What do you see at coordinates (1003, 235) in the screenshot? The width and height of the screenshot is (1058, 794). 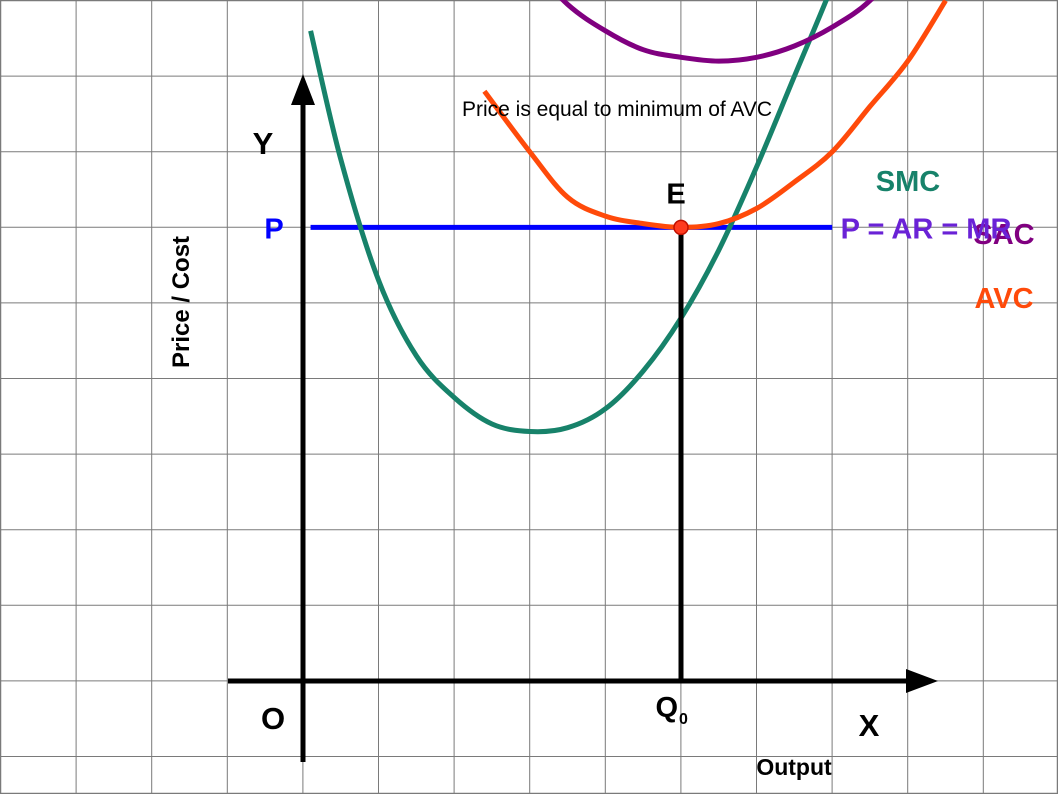 I see `sac-label: SAC` at bounding box center [1003, 235].